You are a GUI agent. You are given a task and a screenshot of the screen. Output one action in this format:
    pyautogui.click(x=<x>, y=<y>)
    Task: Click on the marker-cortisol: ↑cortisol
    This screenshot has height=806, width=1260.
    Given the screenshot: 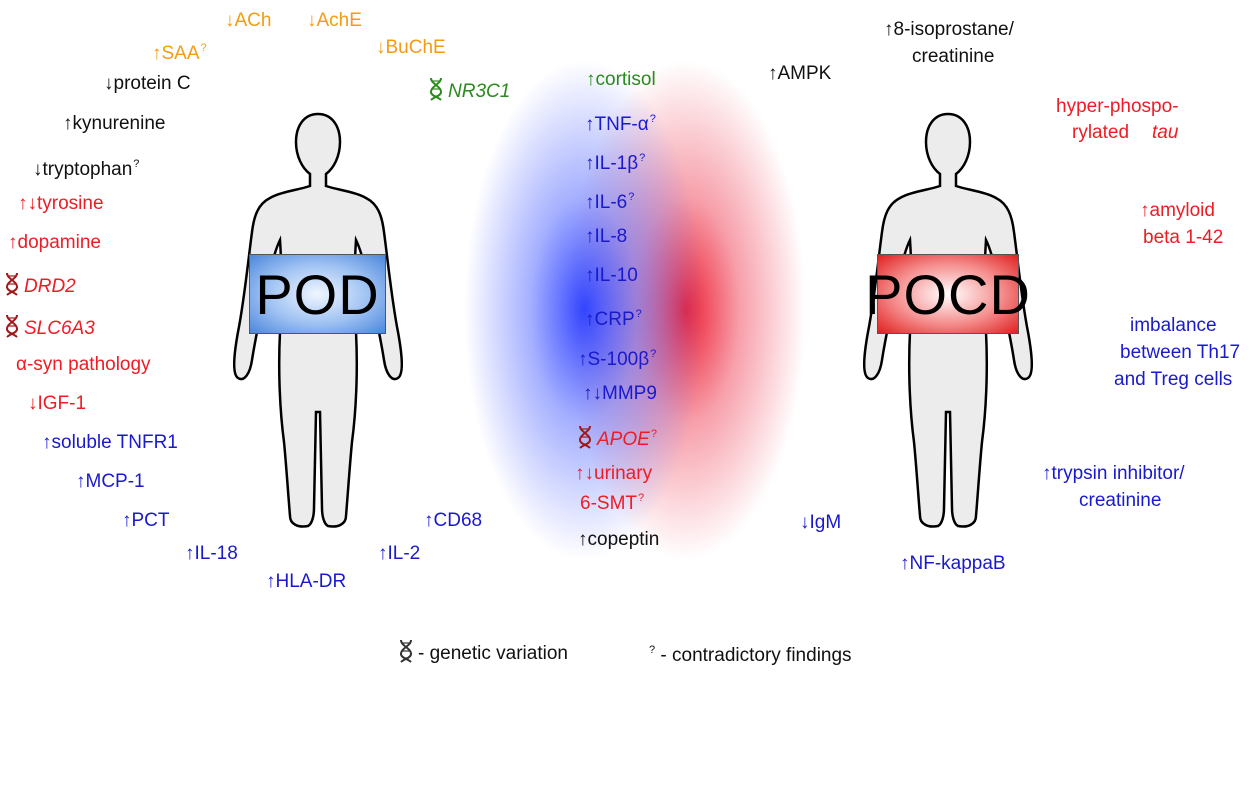 What is the action you would take?
    pyautogui.click(x=621, y=80)
    